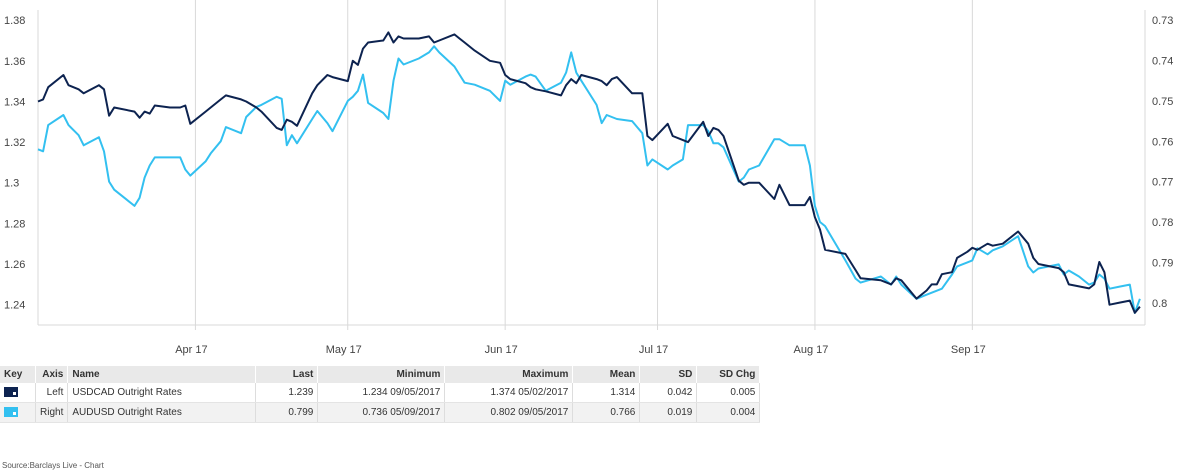 The height and width of the screenshot is (474, 1200). What do you see at coordinates (653, 350) in the screenshot?
I see `x-tick-label: Jul 17` at bounding box center [653, 350].